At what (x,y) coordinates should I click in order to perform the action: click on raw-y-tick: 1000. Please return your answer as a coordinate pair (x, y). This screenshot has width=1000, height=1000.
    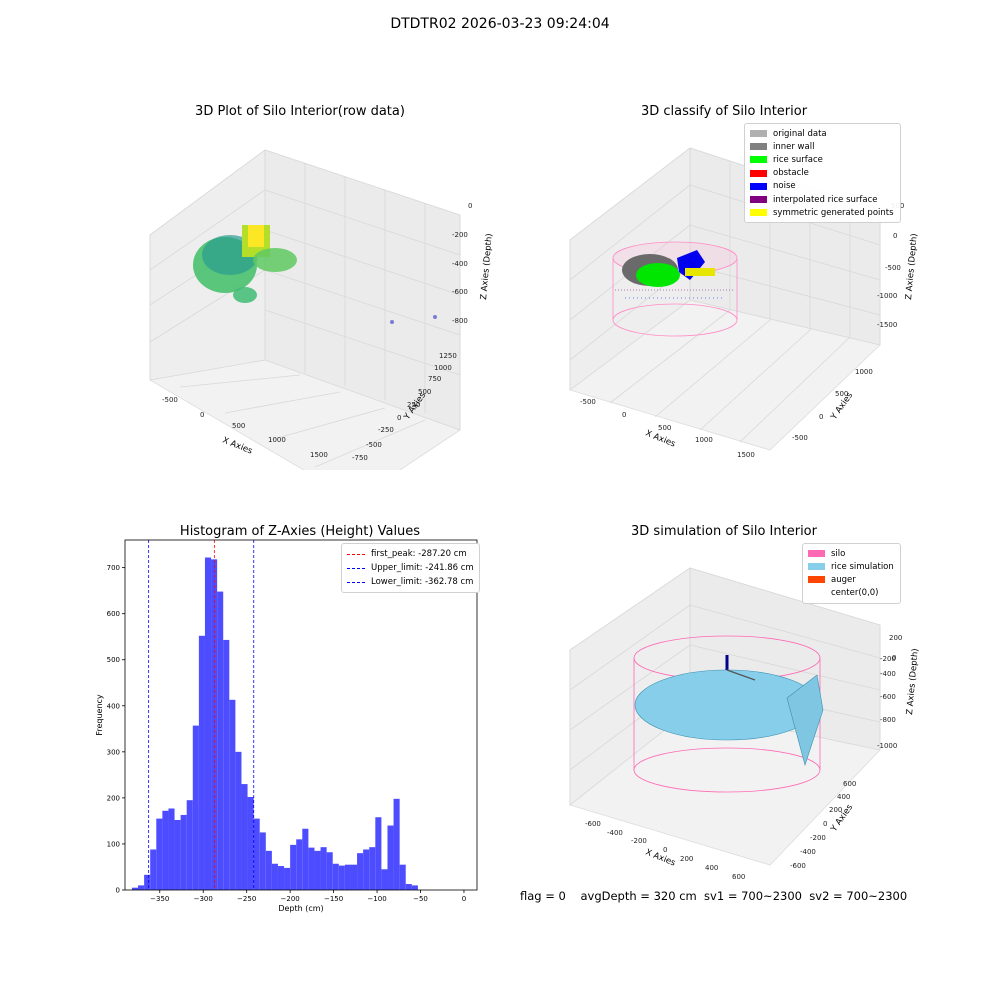
    Looking at the image, I should click on (443, 368).